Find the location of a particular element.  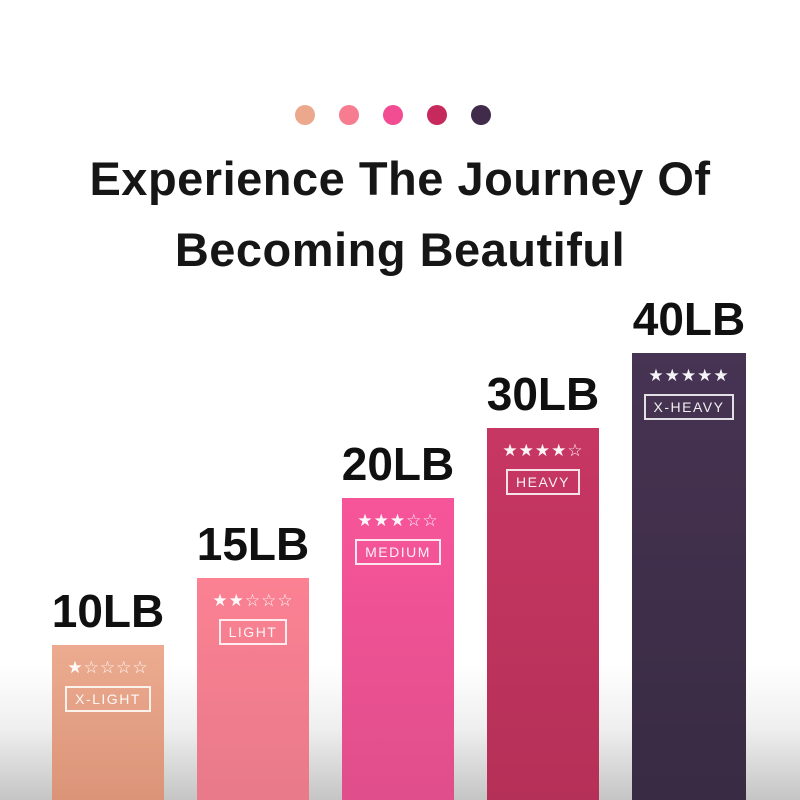

bar-20lb: ★★★☆☆ MEDIUM is located at coordinates (398, 649).